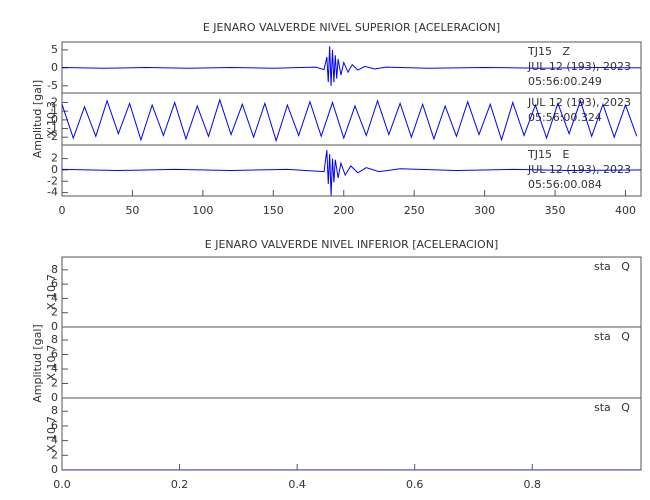 The height and width of the screenshot is (500, 650). I want to click on x-tick-label: 0.8, so click(533, 484).